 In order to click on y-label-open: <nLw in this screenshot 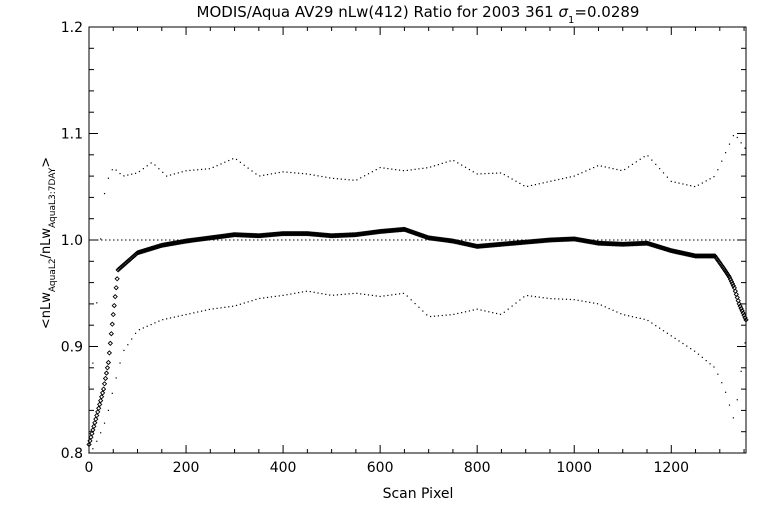, I will do `click(46, 310)`.